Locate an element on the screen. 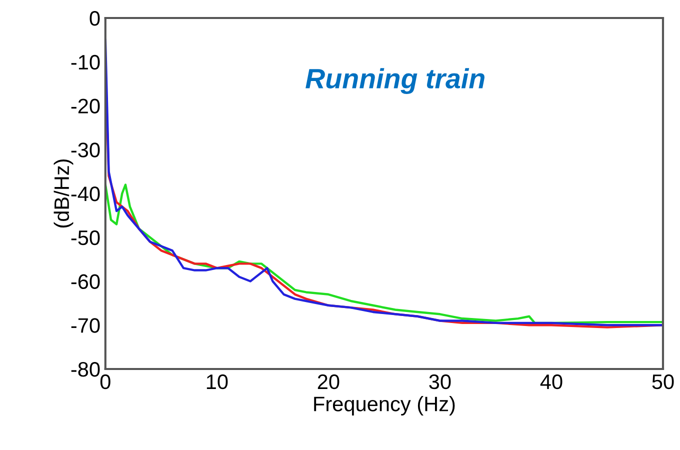 Image resolution: width=680 pixels, height=450 pixels. x-tick-label: 20 is located at coordinates (329, 382).